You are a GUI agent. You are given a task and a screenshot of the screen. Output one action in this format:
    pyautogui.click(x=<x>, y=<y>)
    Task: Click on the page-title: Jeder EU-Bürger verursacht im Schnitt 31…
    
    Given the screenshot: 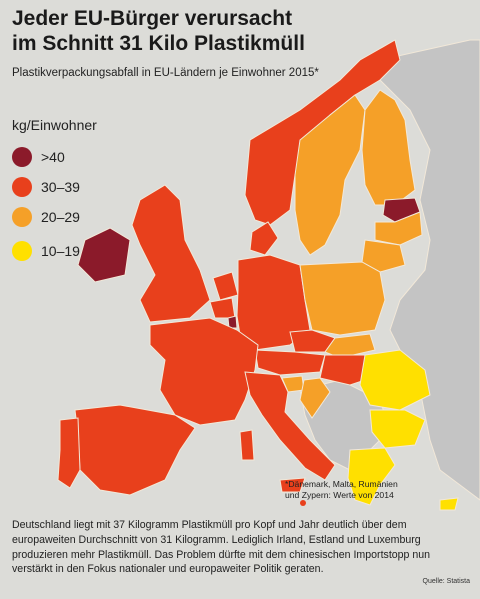 What is the action you would take?
    pyautogui.click(x=240, y=31)
    